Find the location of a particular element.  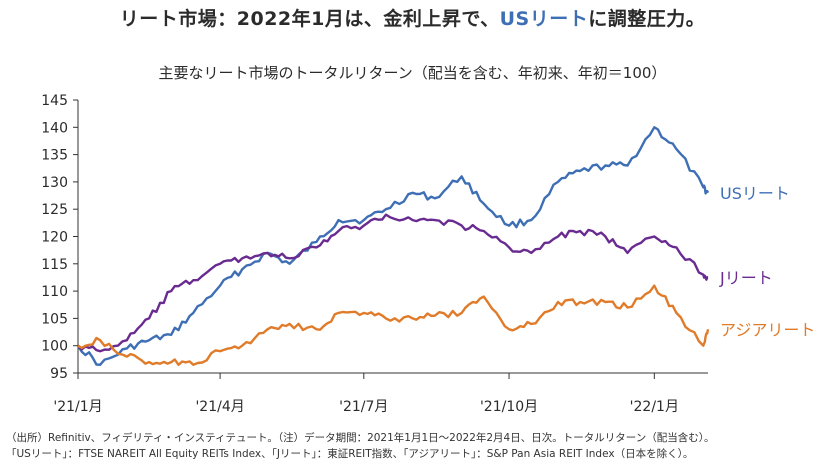

series-label: アジアリート is located at coordinates (767, 329).